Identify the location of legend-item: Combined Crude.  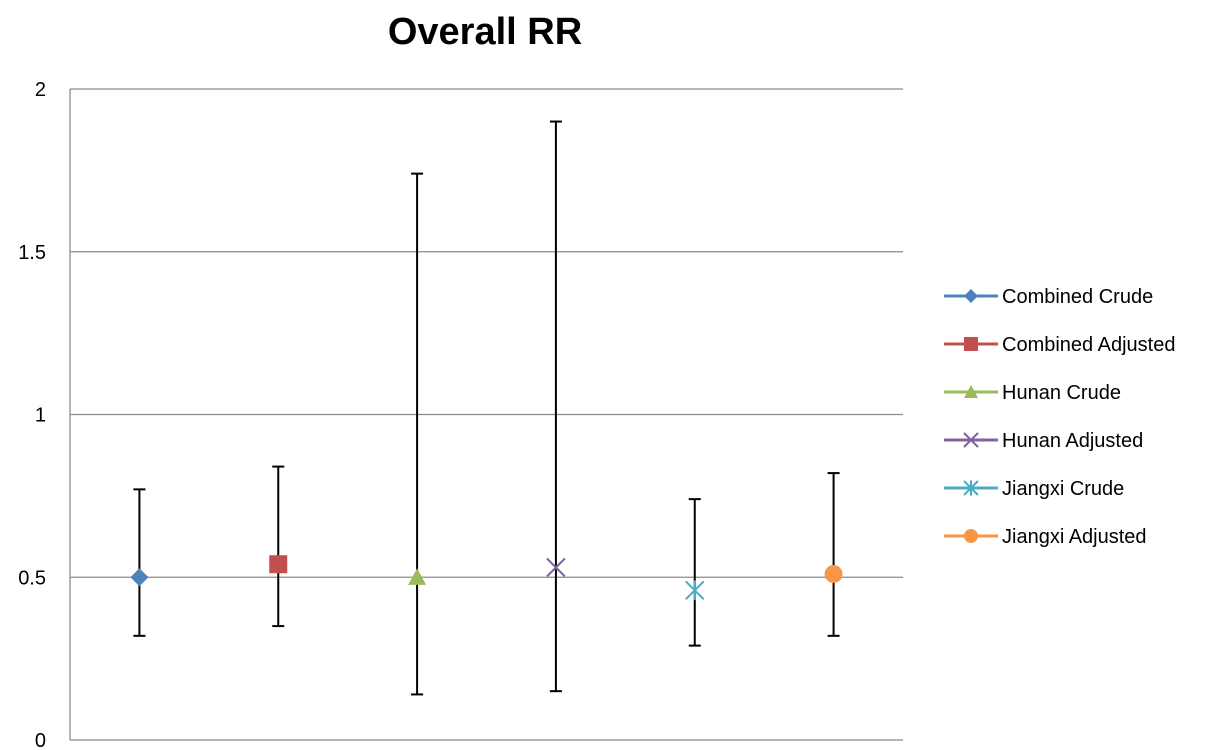
(1048, 297).